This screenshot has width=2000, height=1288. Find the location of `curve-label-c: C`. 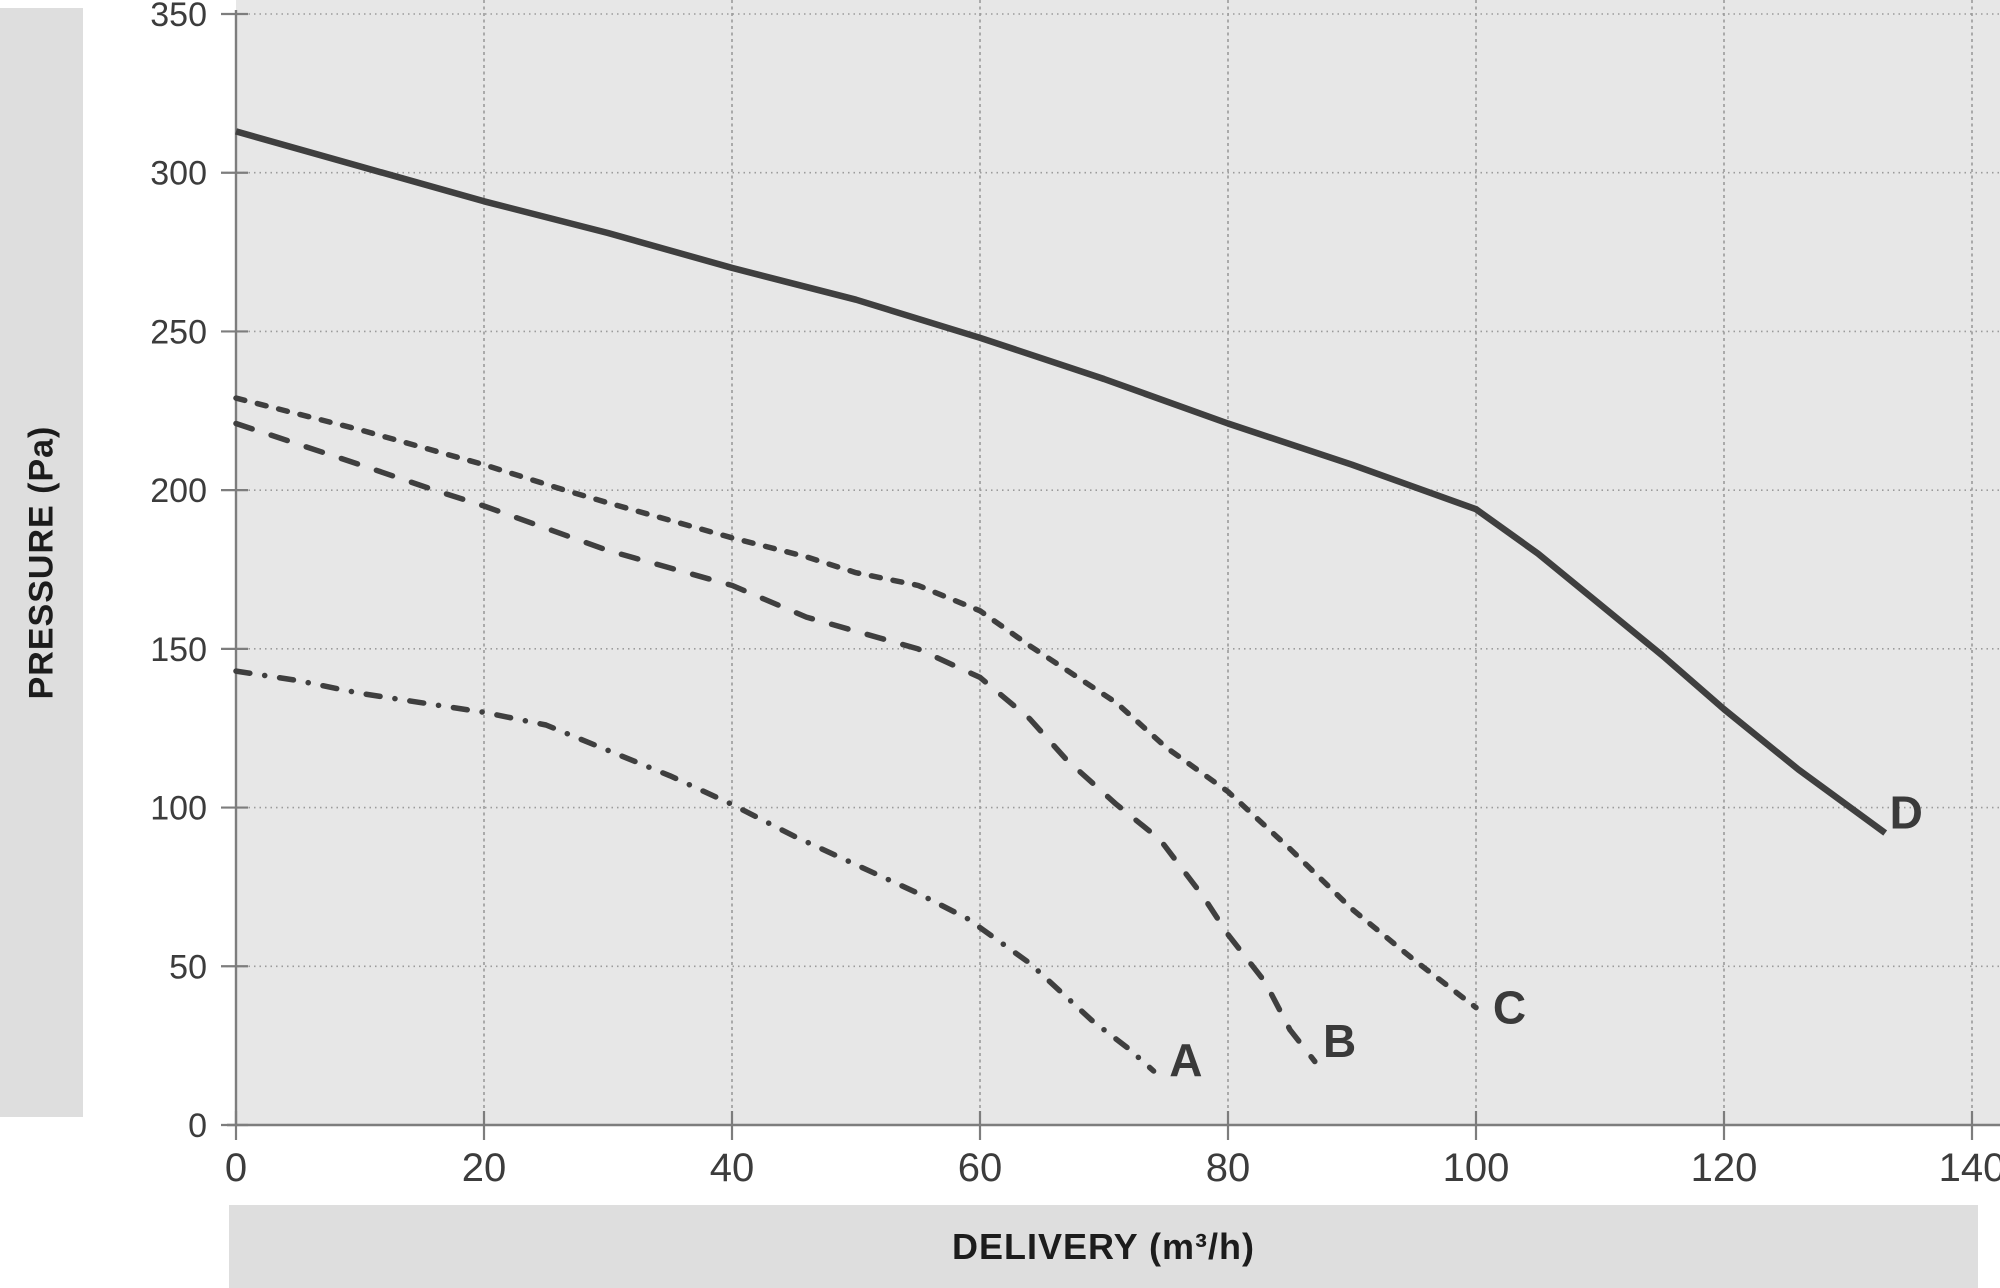

curve-label-c: C is located at coordinates (1509, 1008).